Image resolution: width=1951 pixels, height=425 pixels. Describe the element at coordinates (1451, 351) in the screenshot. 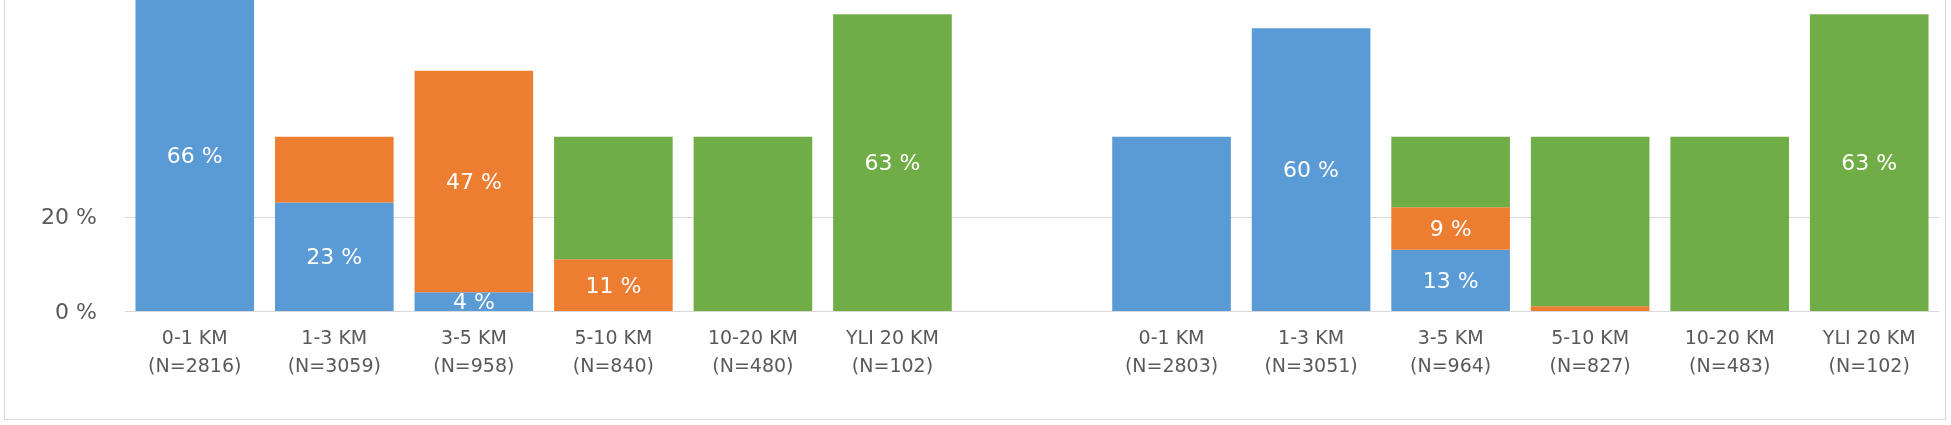

I see `x-tick-label: 3-5 KM (N=964)` at that location.